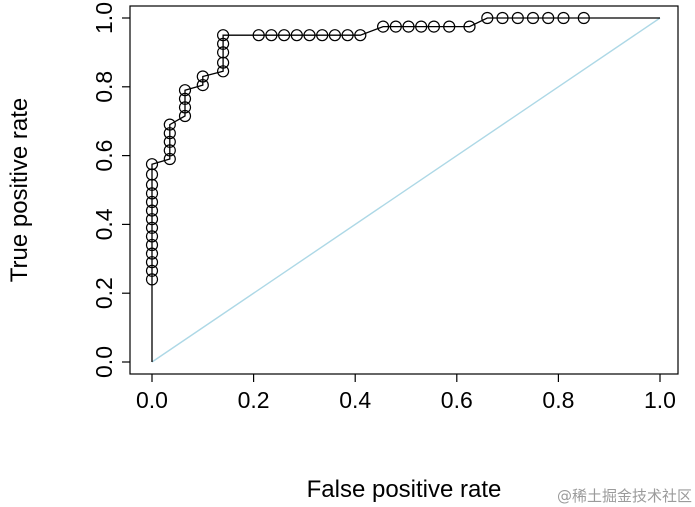 The image size is (695, 507). Describe the element at coordinates (152, 400) in the screenshot. I see `x-tick-label: 0.0` at that location.